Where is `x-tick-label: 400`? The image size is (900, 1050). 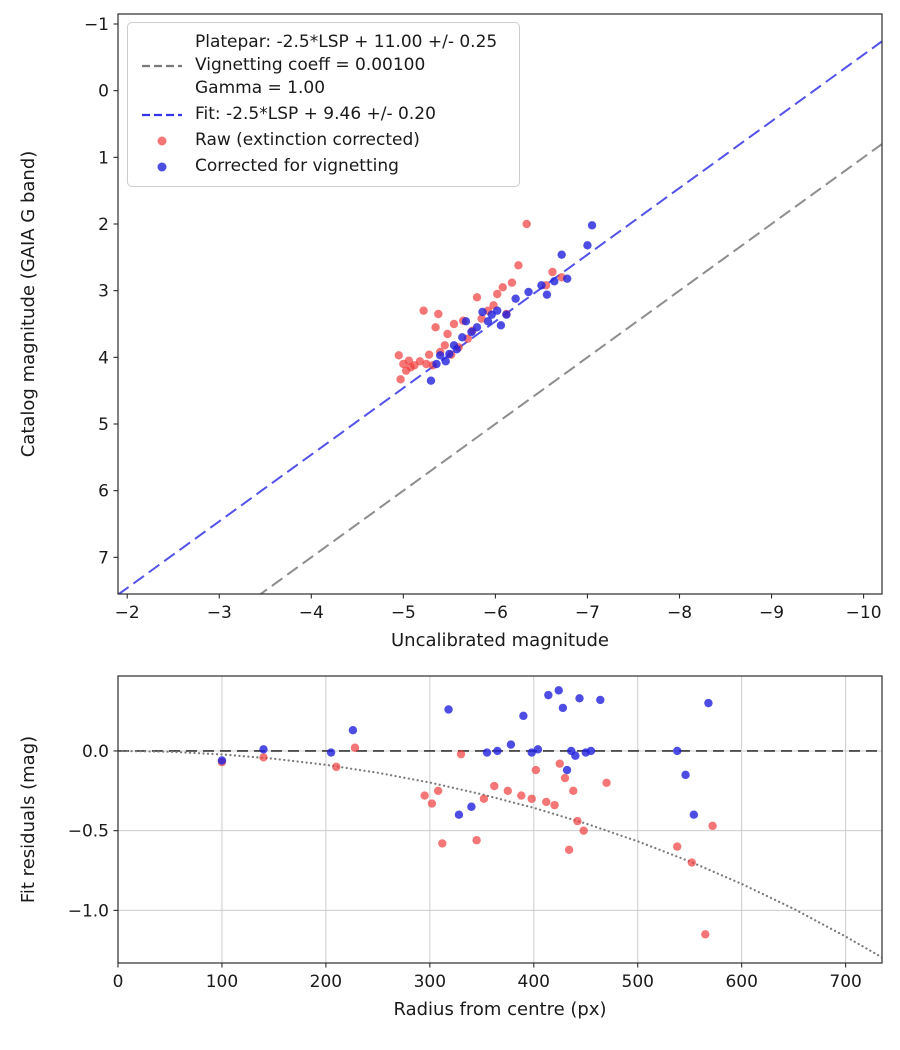 x-tick-label: 400 is located at coordinates (534, 982).